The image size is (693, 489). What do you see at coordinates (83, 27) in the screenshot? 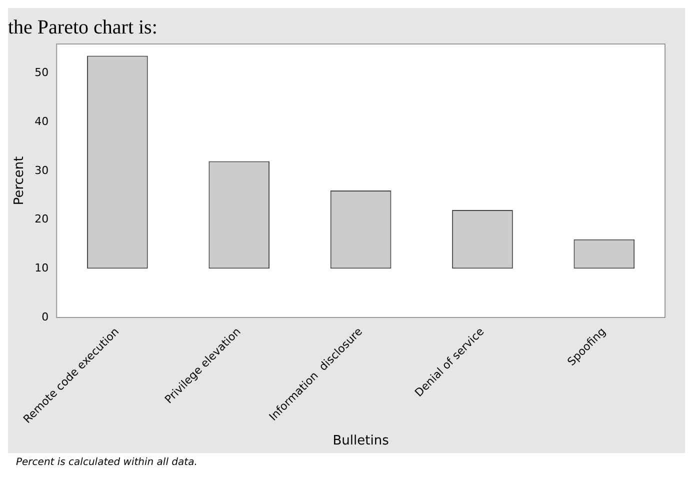
I see `chart-title: the Pareto chart is:` at bounding box center [83, 27].